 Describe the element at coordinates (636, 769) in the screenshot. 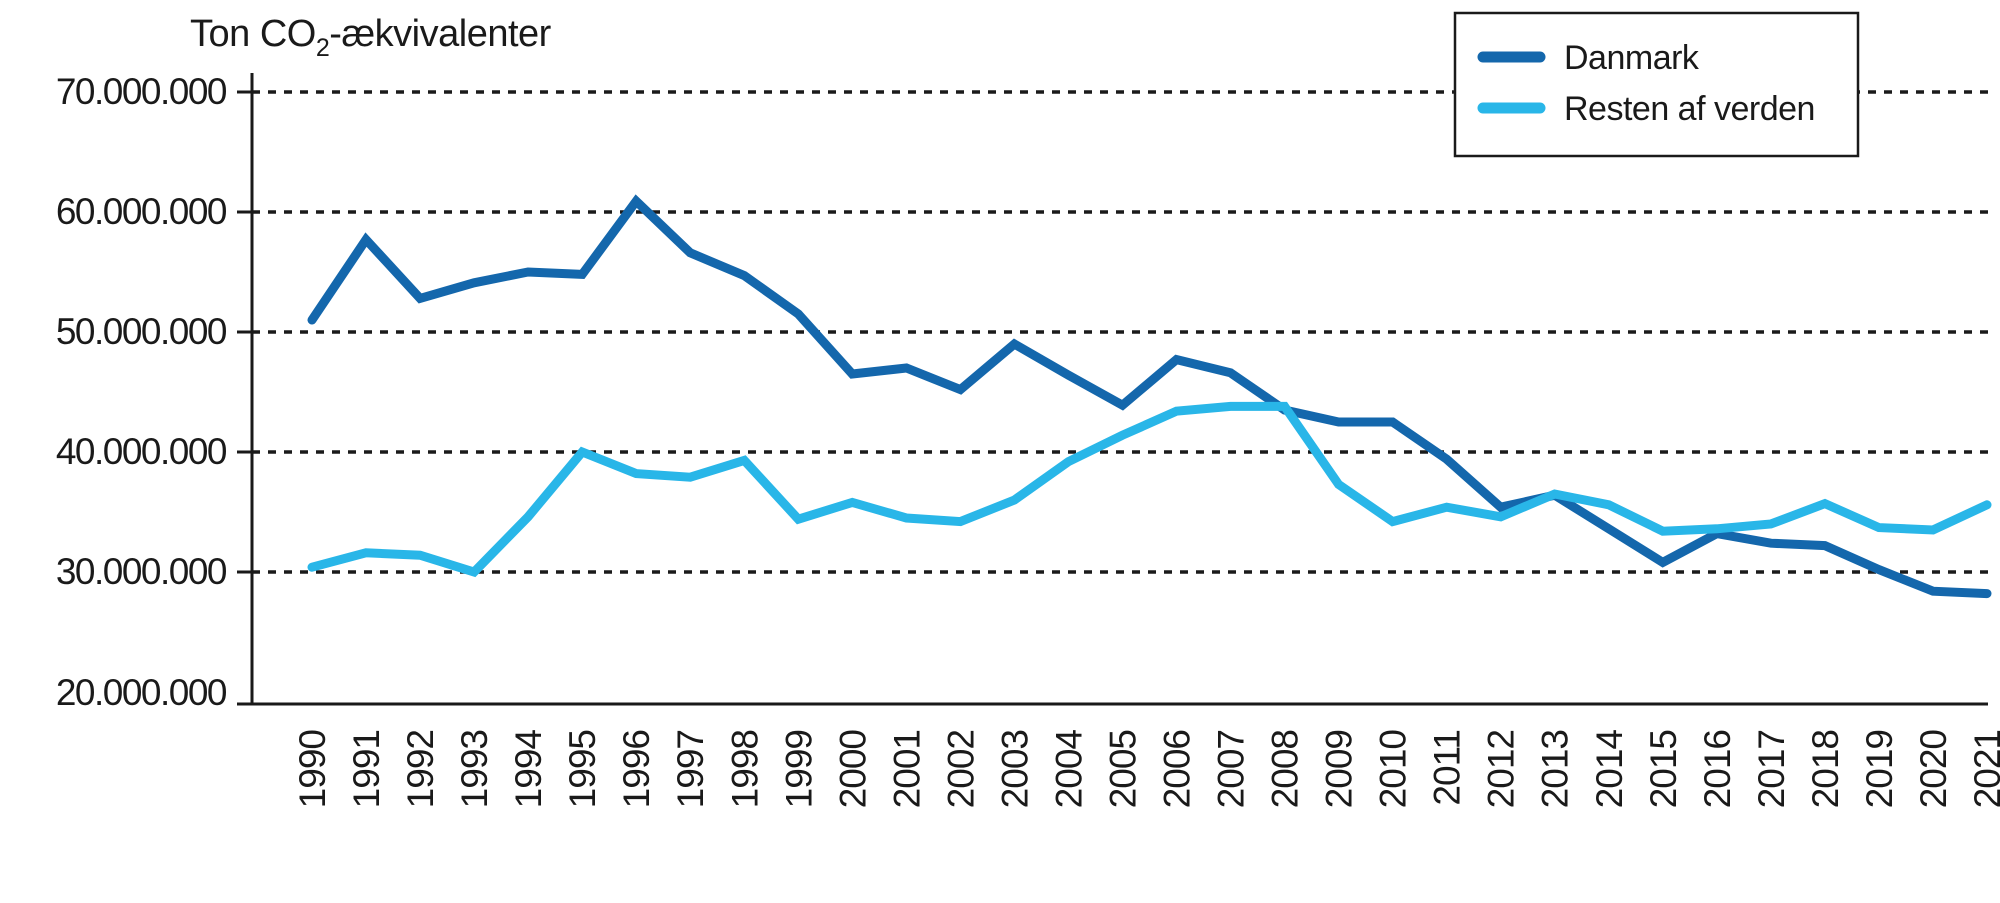

I see `x-axis-tick-label: 1996` at that location.